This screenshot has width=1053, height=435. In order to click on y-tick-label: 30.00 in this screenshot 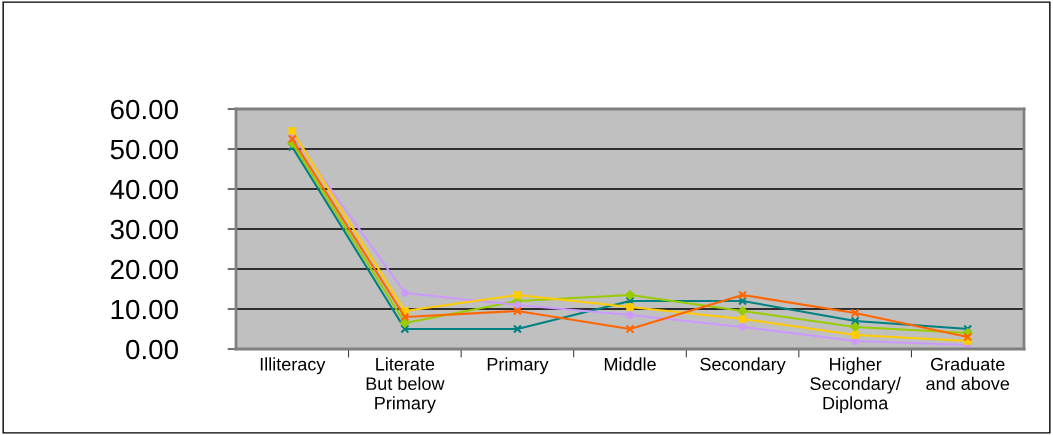, I will do `click(144, 229)`.